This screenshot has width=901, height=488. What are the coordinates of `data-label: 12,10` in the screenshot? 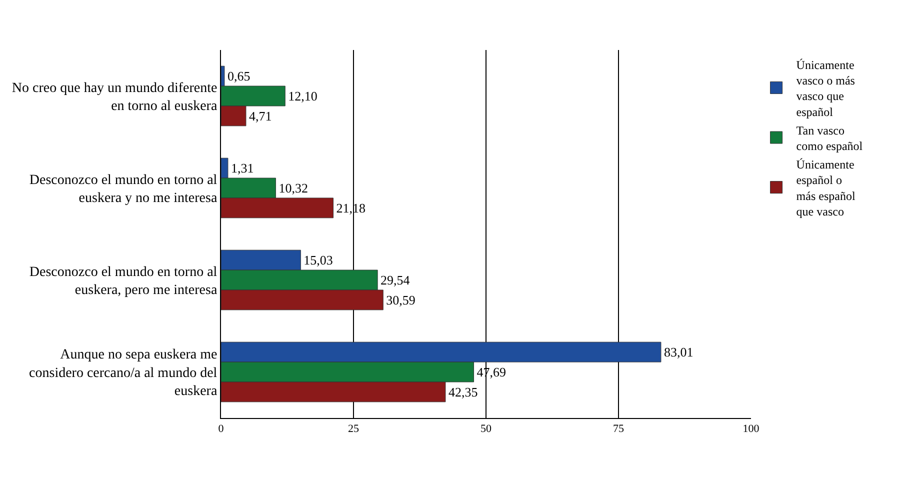 It's located at (303, 96).